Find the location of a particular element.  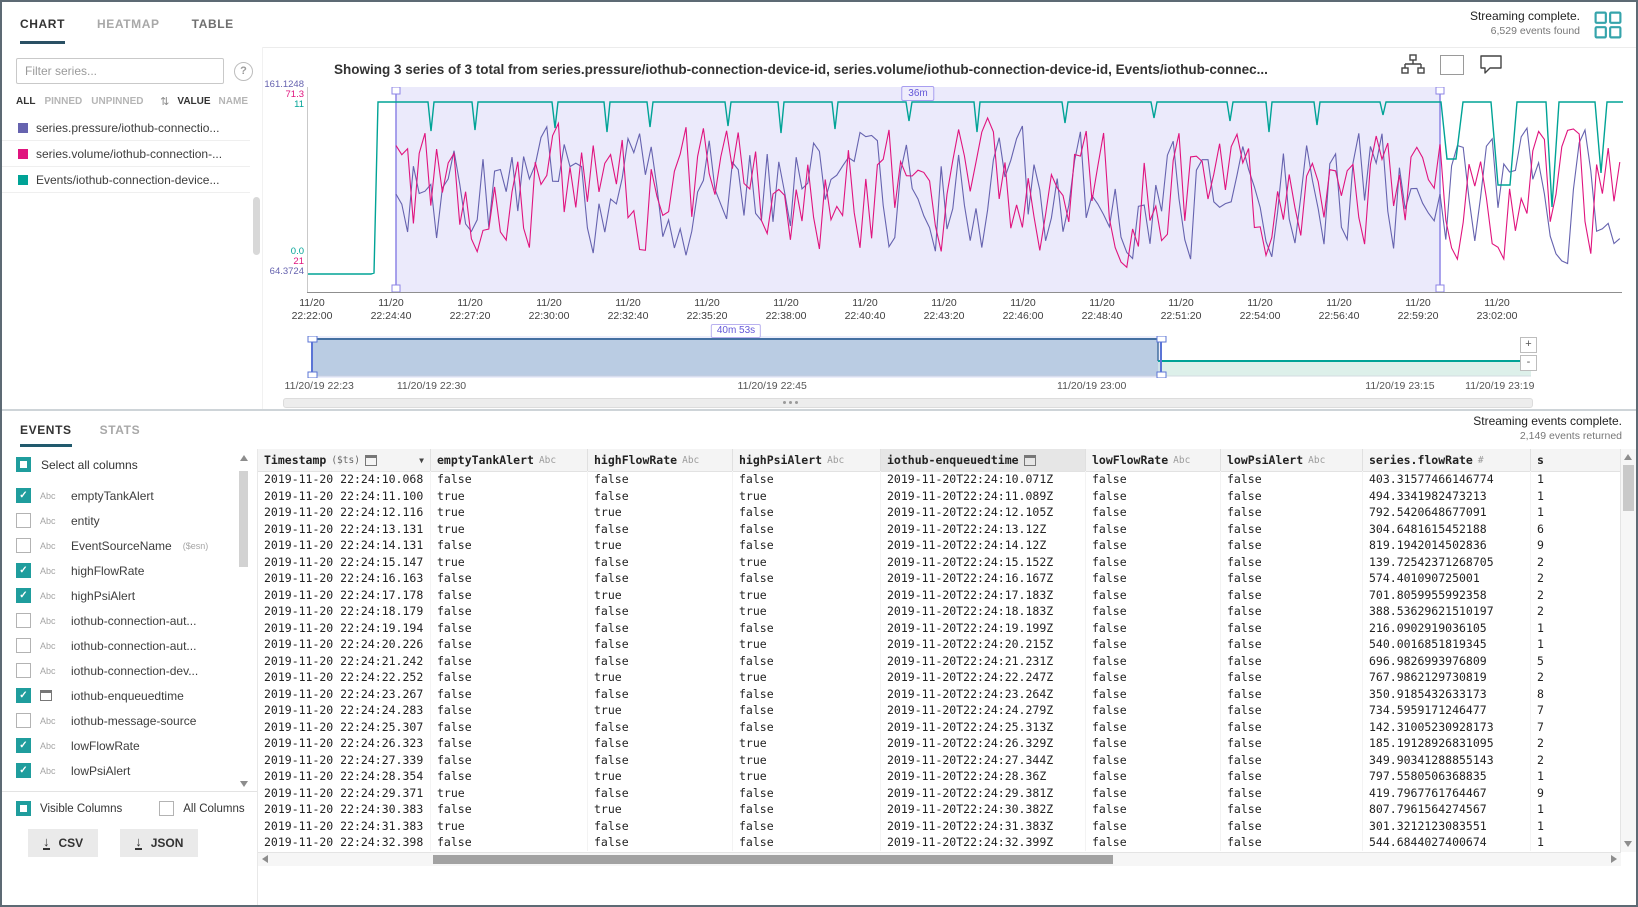

column-header-iothub-enqueuedtime: iothub-enqueuedtime is located at coordinates (983, 460).